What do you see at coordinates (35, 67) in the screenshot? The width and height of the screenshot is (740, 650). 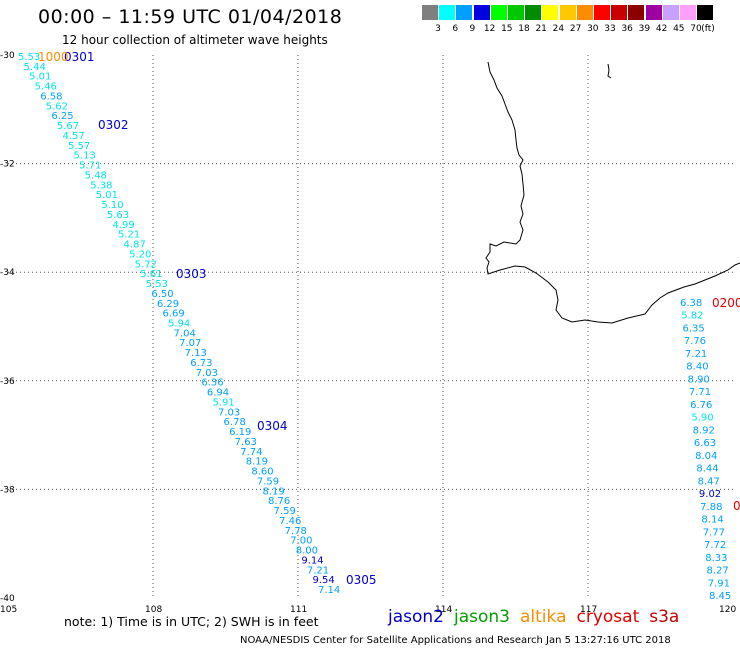 I see `wave-height-value: 5.44` at bounding box center [35, 67].